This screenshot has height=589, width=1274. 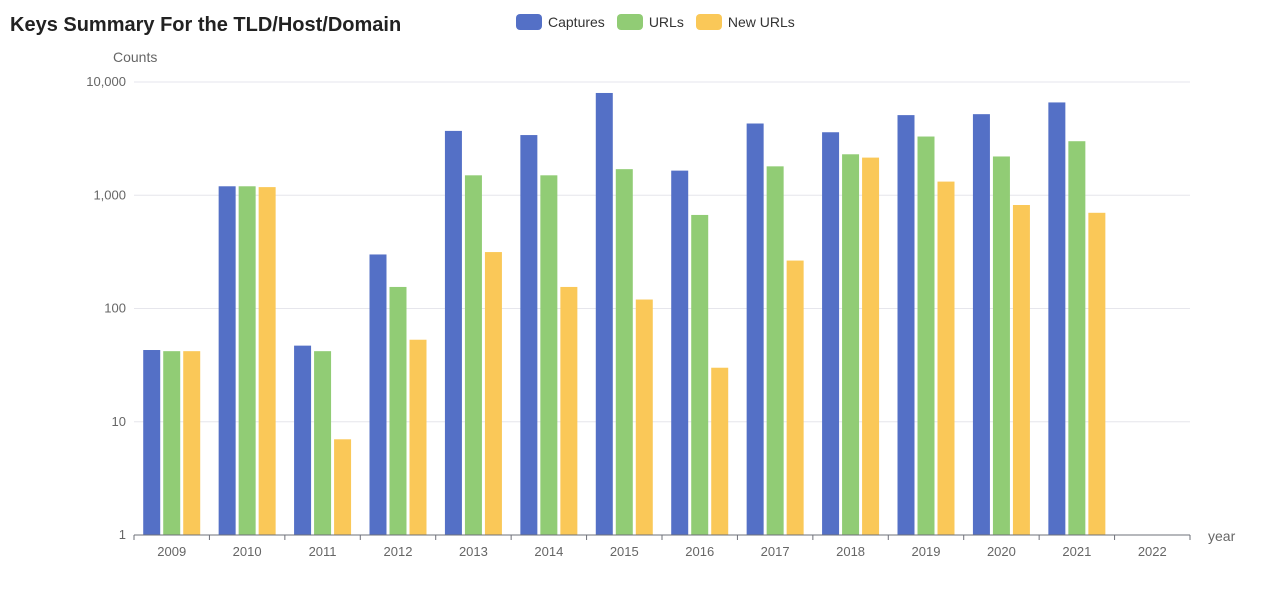 I want to click on x-tick-label: 2017, so click(x=775, y=551).